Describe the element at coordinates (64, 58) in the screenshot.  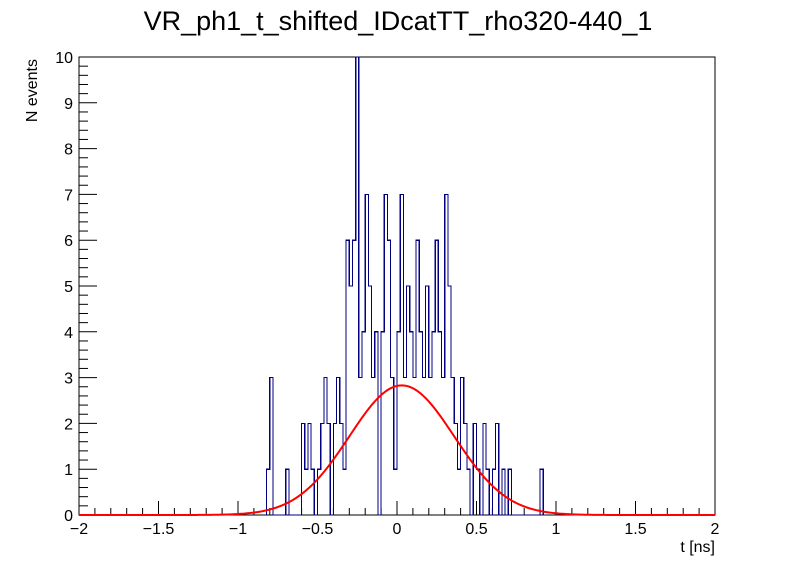
I see `y-tick-label: 10` at that location.